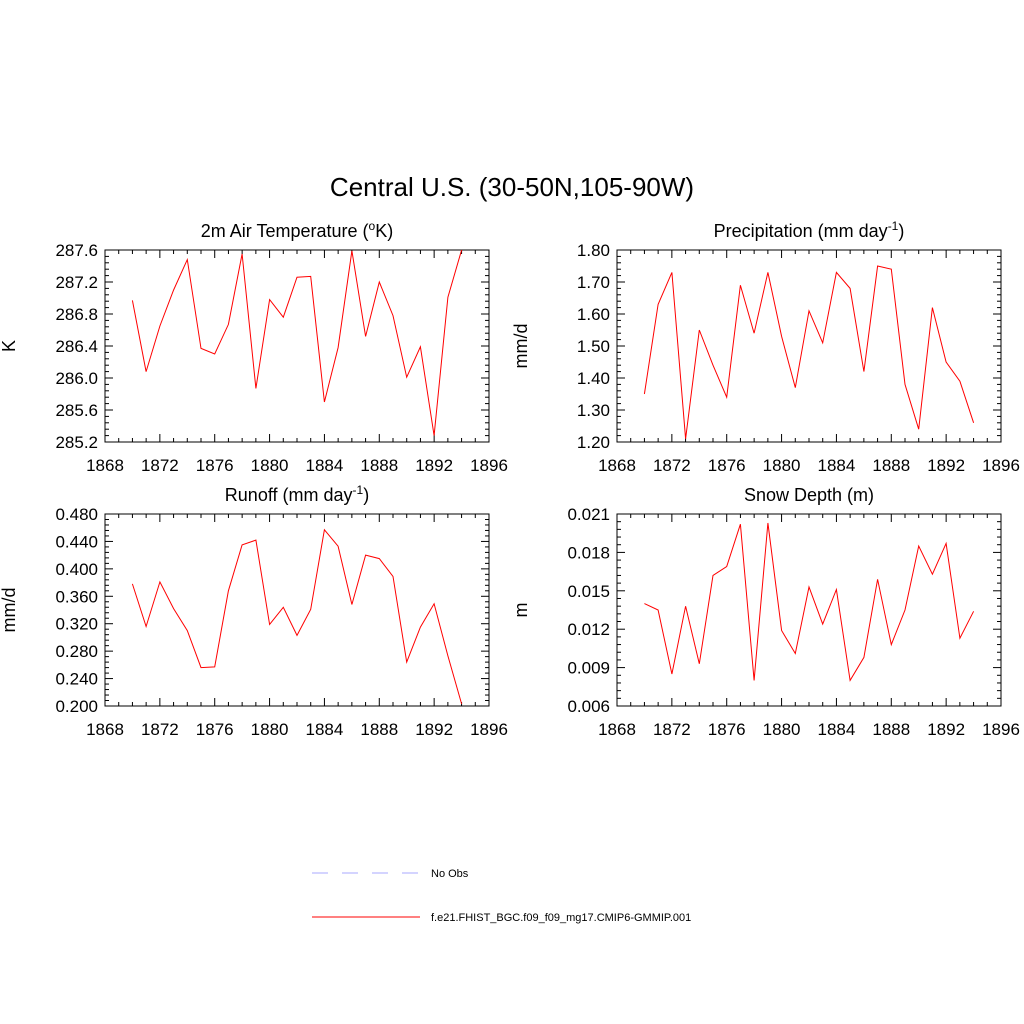 This screenshot has height=1024, width=1024. I want to click on y-tick-label: 0.018, so click(588, 552).